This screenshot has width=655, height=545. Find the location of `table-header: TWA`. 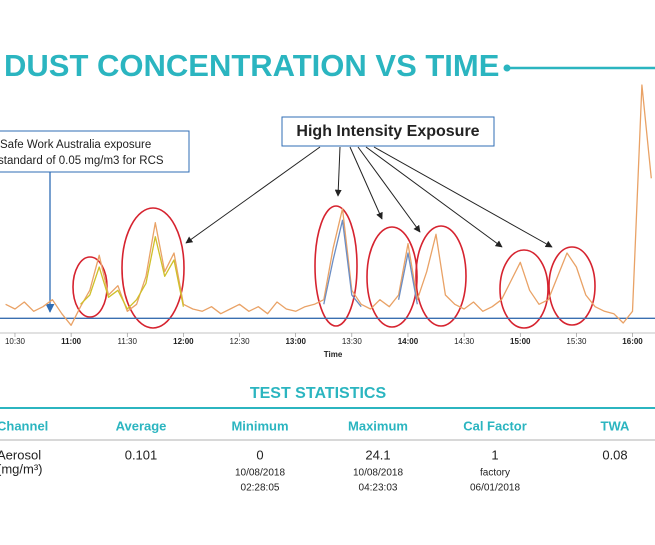

table-header: TWA is located at coordinates (615, 425).